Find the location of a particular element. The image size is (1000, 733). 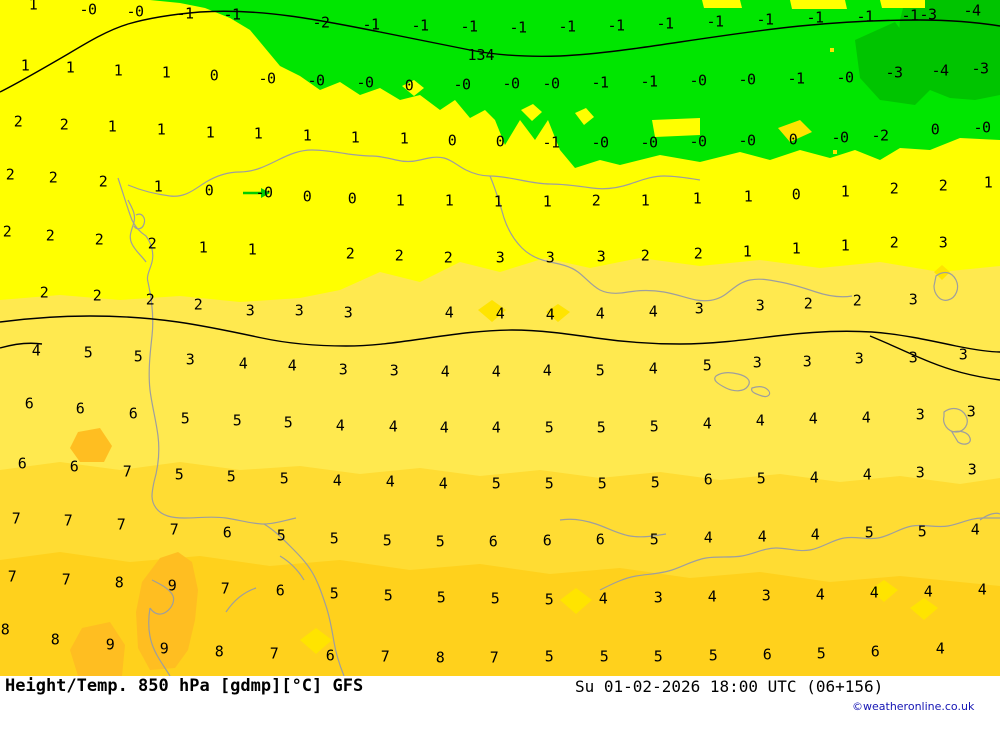

temperature-value-label: 9 is located at coordinates (110, 644).